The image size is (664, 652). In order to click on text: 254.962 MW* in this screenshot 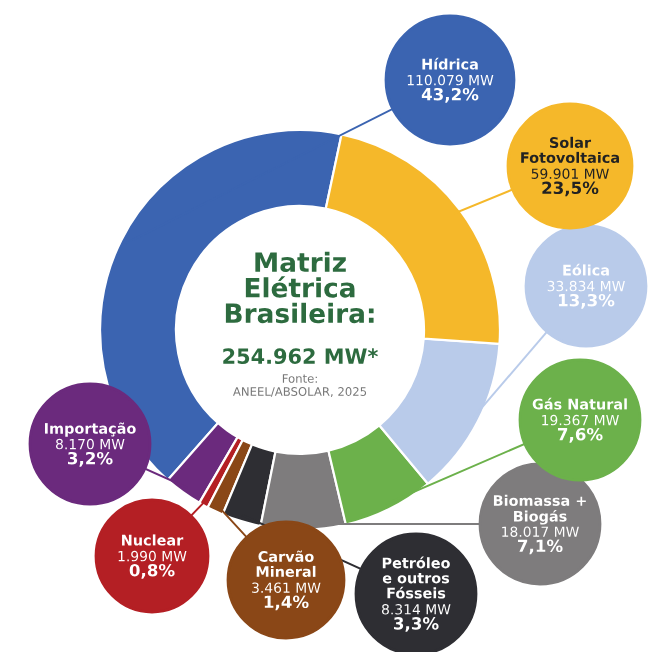, I will do `click(300, 356)`.